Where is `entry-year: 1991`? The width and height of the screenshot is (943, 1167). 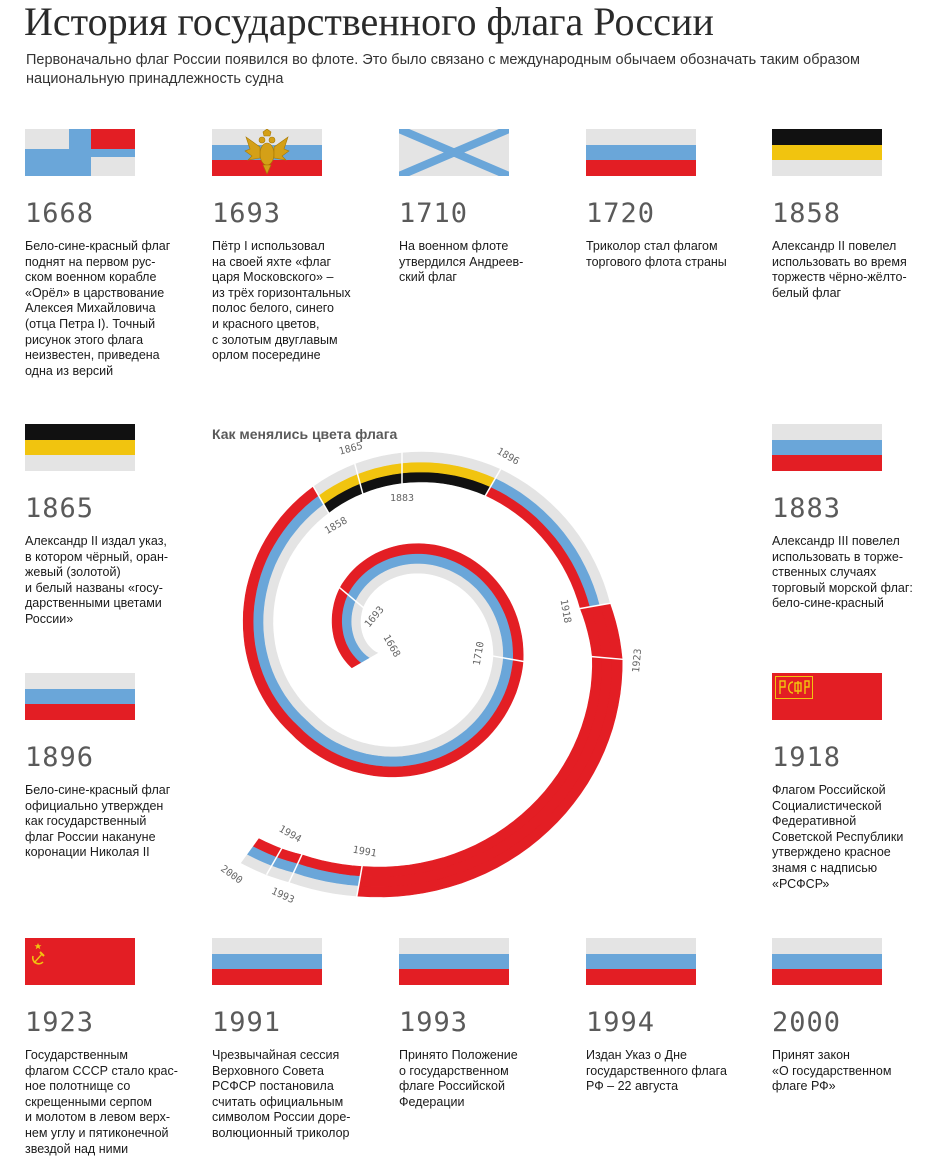 entry-year: 1991 is located at coordinates (247, 1022).